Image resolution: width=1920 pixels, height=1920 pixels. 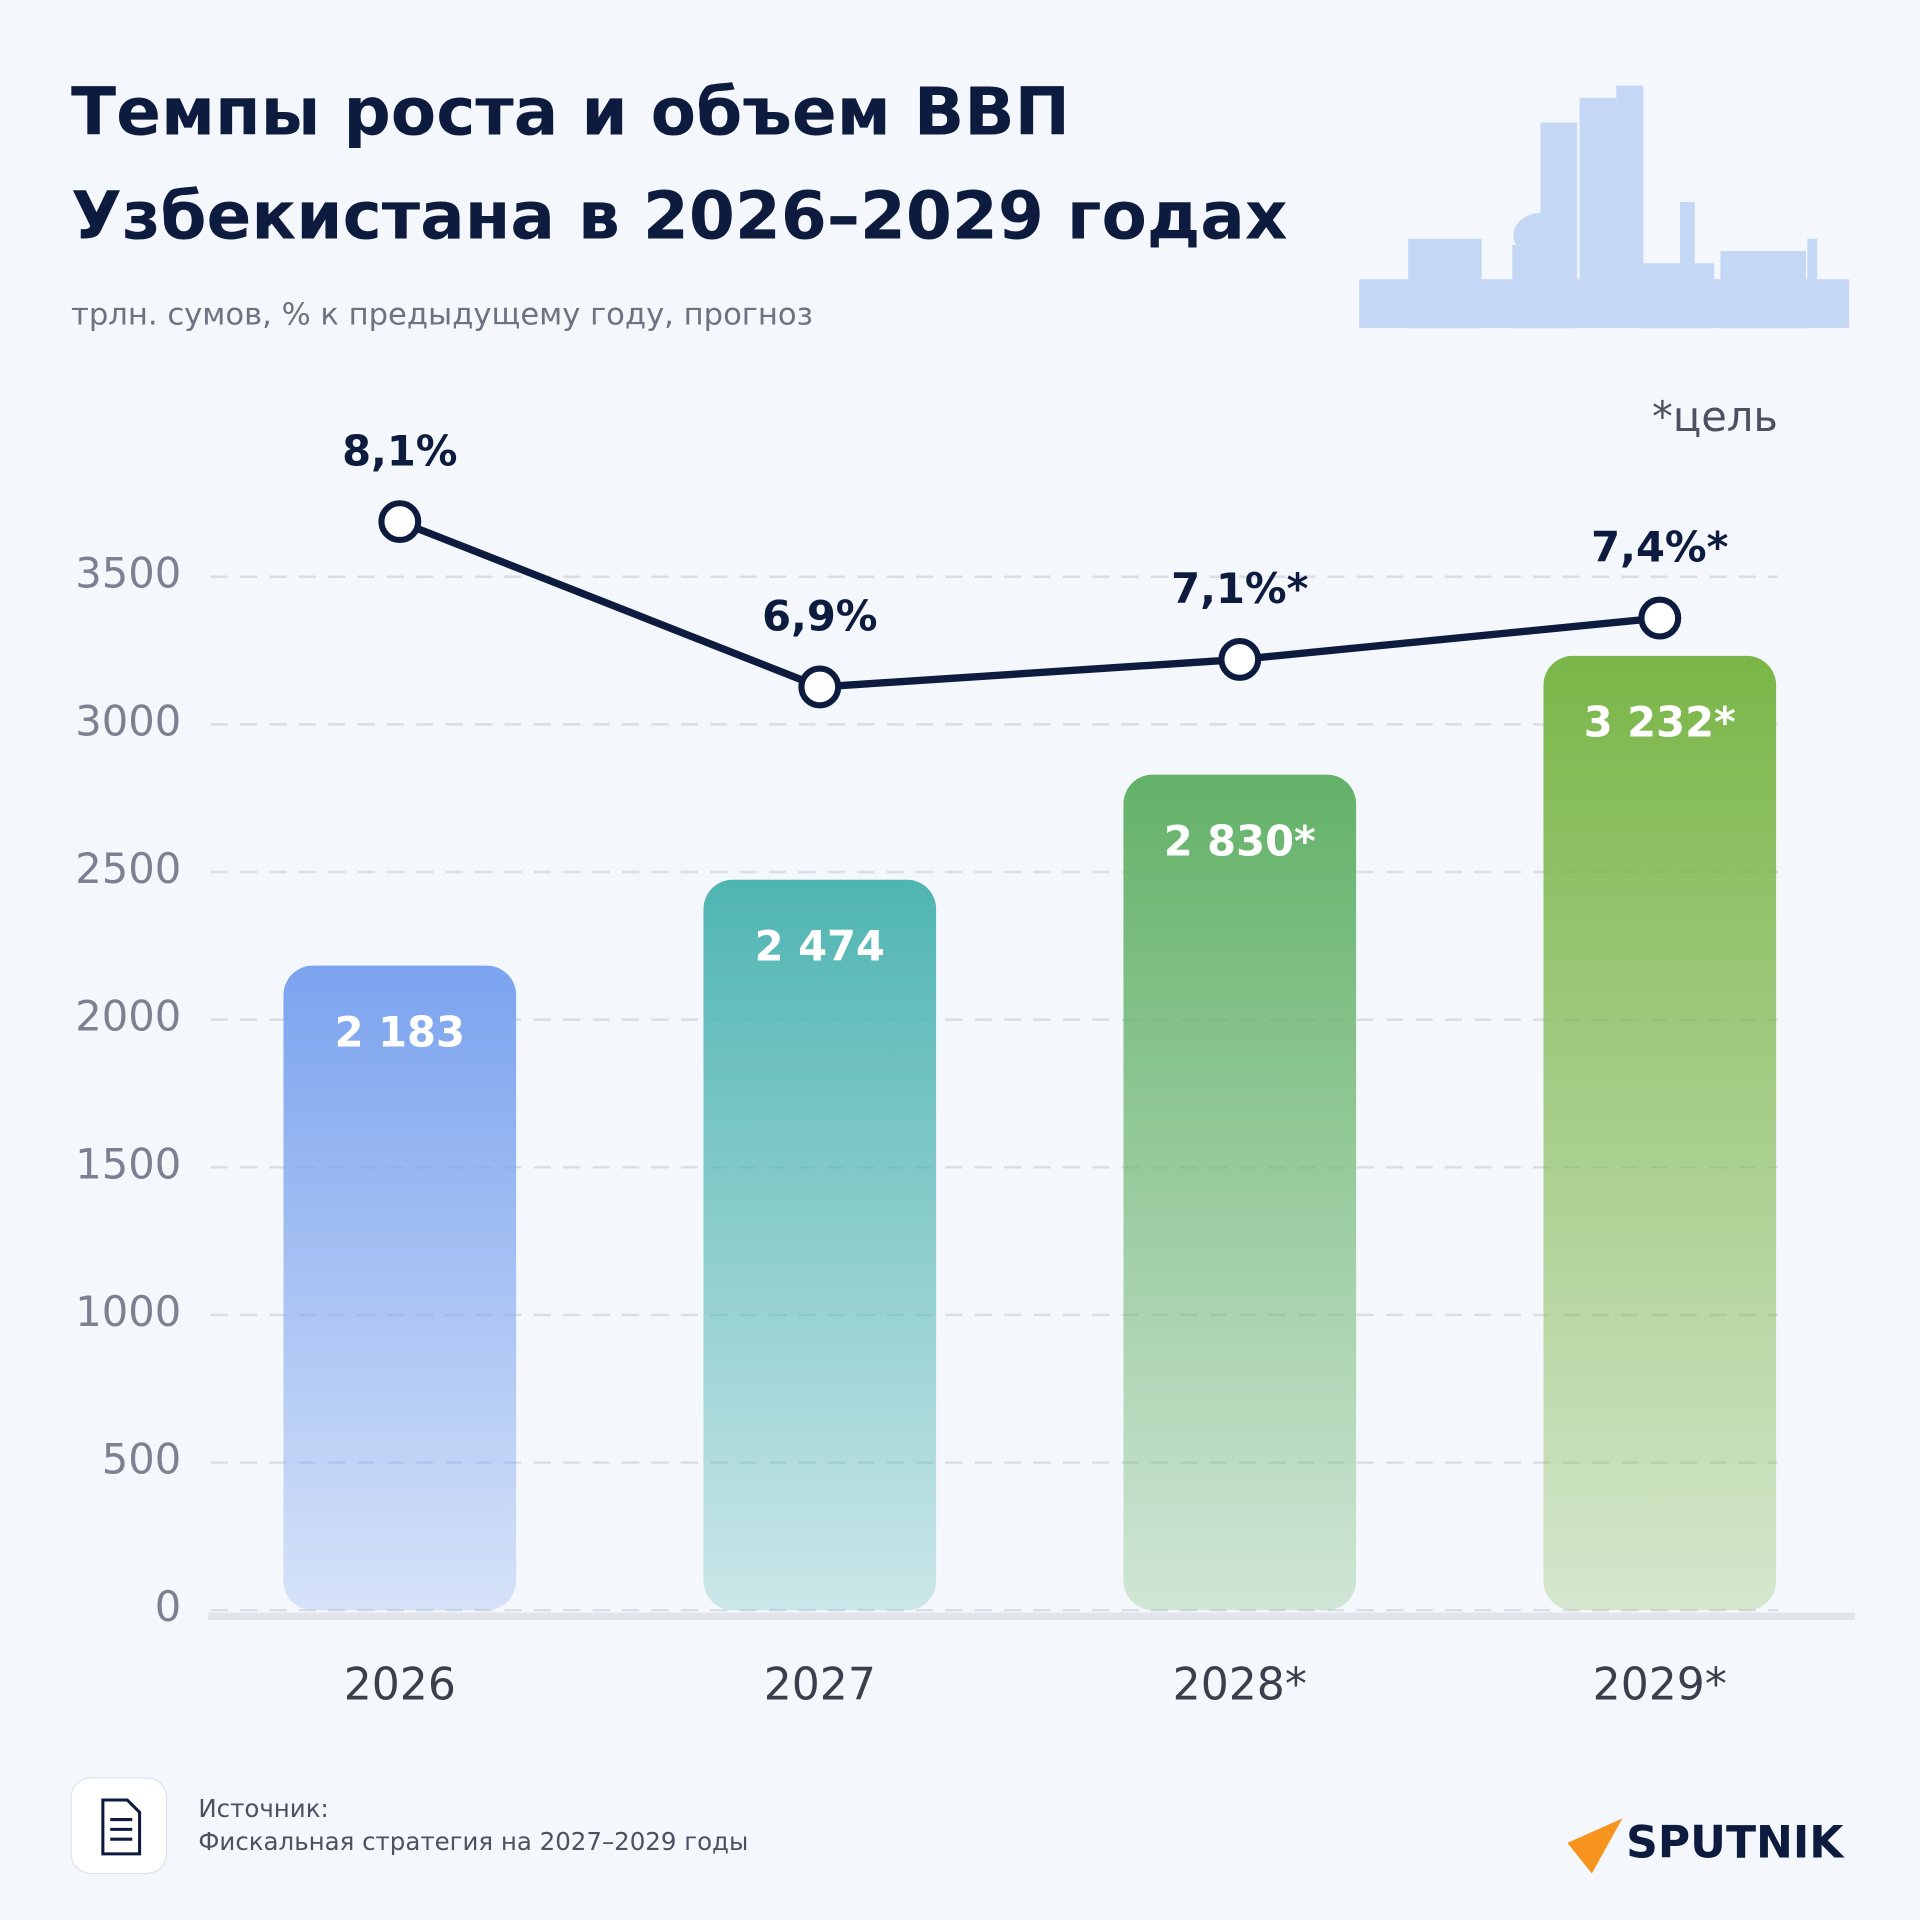 I want to click on x-tick-label: 2026, so click(x=400, y=1684).